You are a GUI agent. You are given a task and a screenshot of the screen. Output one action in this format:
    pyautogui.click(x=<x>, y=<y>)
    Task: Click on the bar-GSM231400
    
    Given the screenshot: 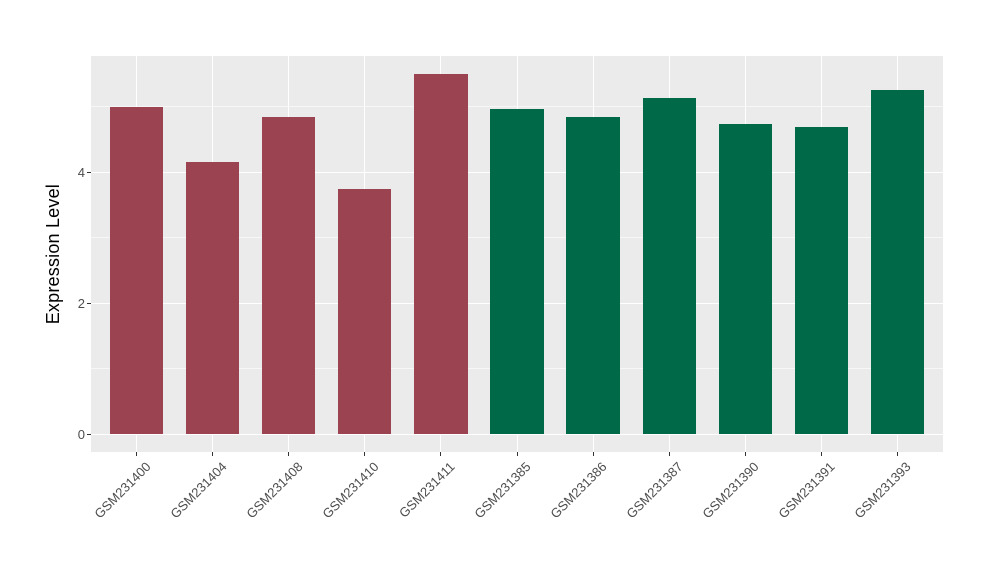 What is the action you would take?
    pyautogui.click(x=137, y=270)
    